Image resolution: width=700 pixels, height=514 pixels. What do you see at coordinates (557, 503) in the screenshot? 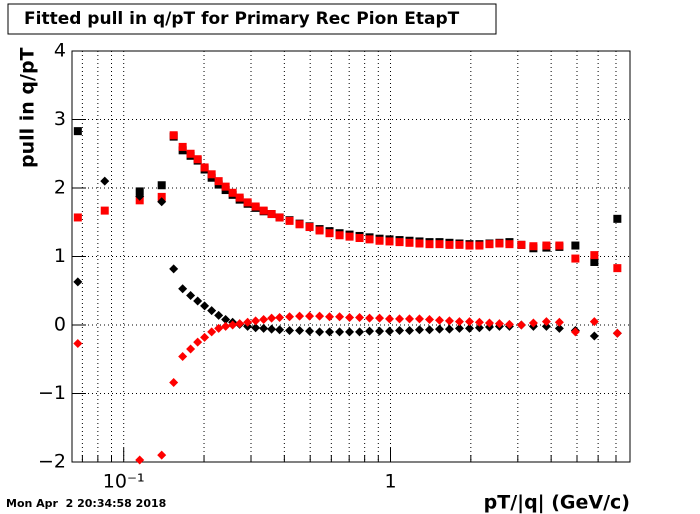
I see `x-axis-label: pT/|q| (GeV/c)` at bounding box center [557, 503].